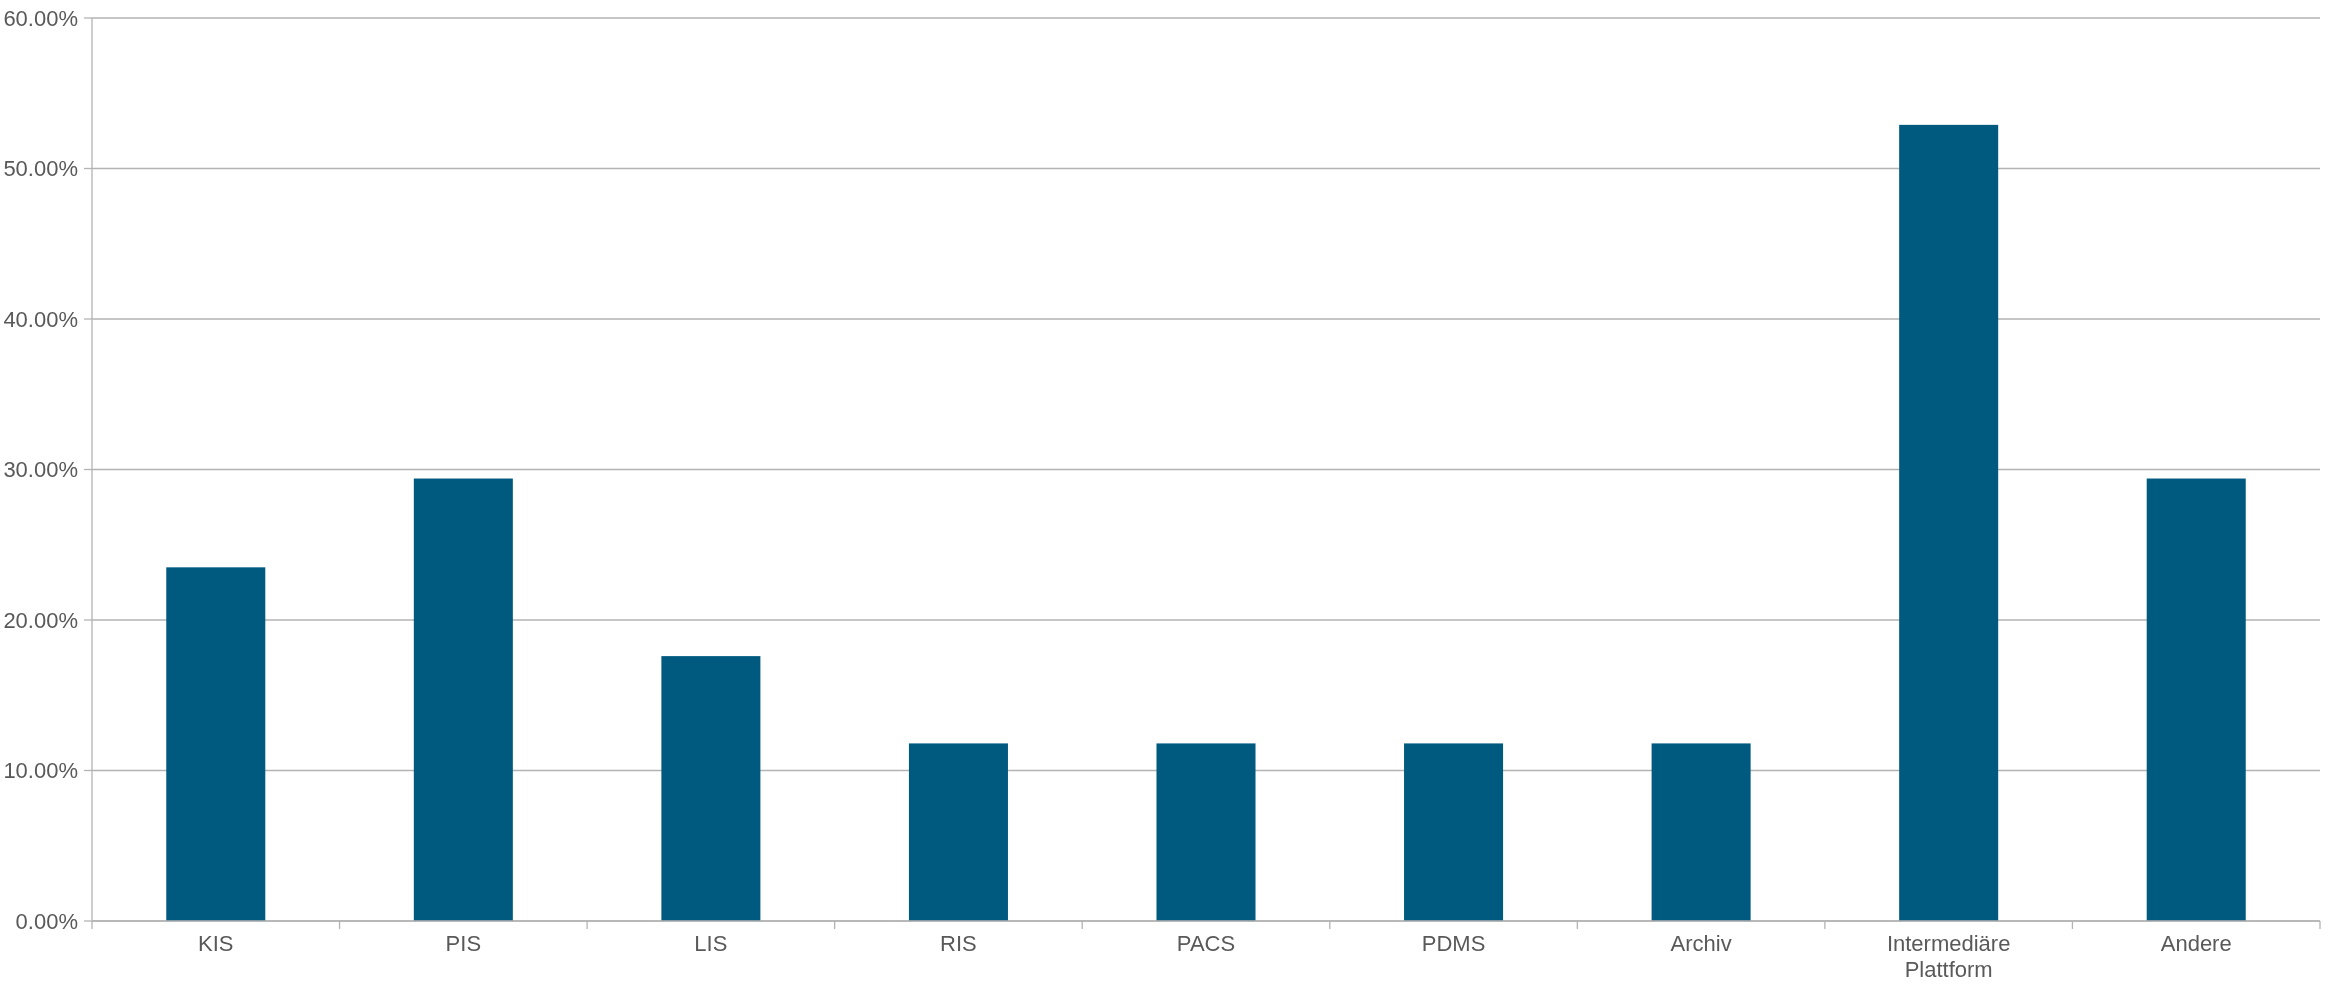 This screenshot has width=2328, height=994. I want to click on y-tick-label: 0.00%, so click(46, 921).